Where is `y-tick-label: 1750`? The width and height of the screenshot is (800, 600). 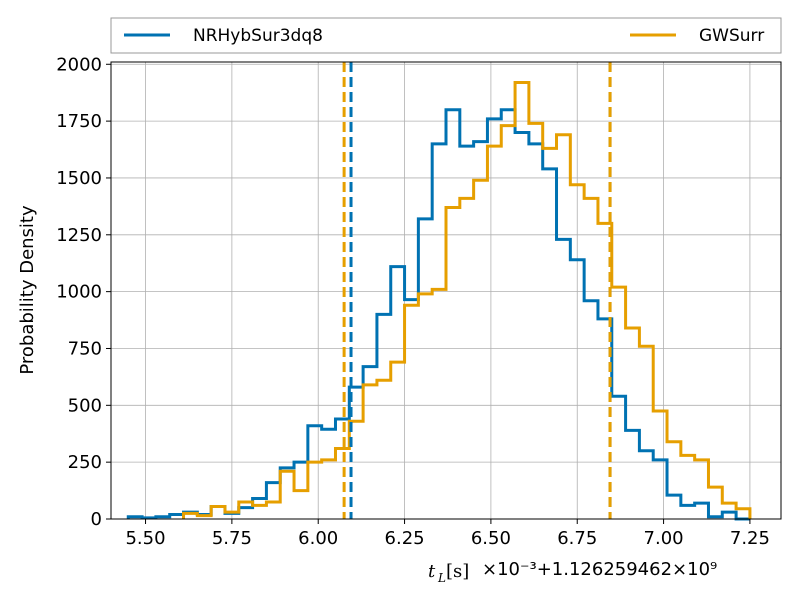 y-tick-label: 1750 is located at coordinates (79, 121).